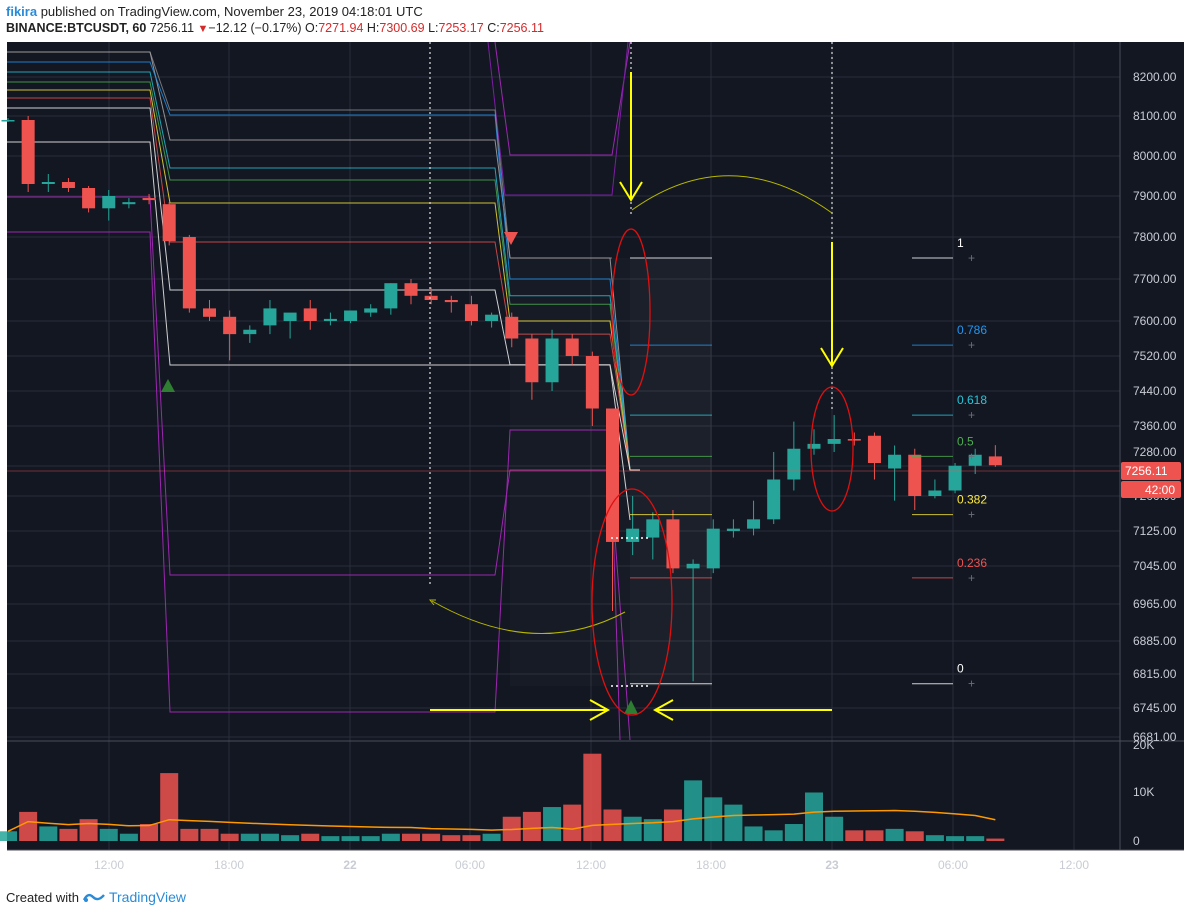 The height and width of the screenshot is (915, 1191). What do you see at coordinates (663, 710) in the screenshot?
I see `arrow-left-icon` at bounding box center [663, 710].